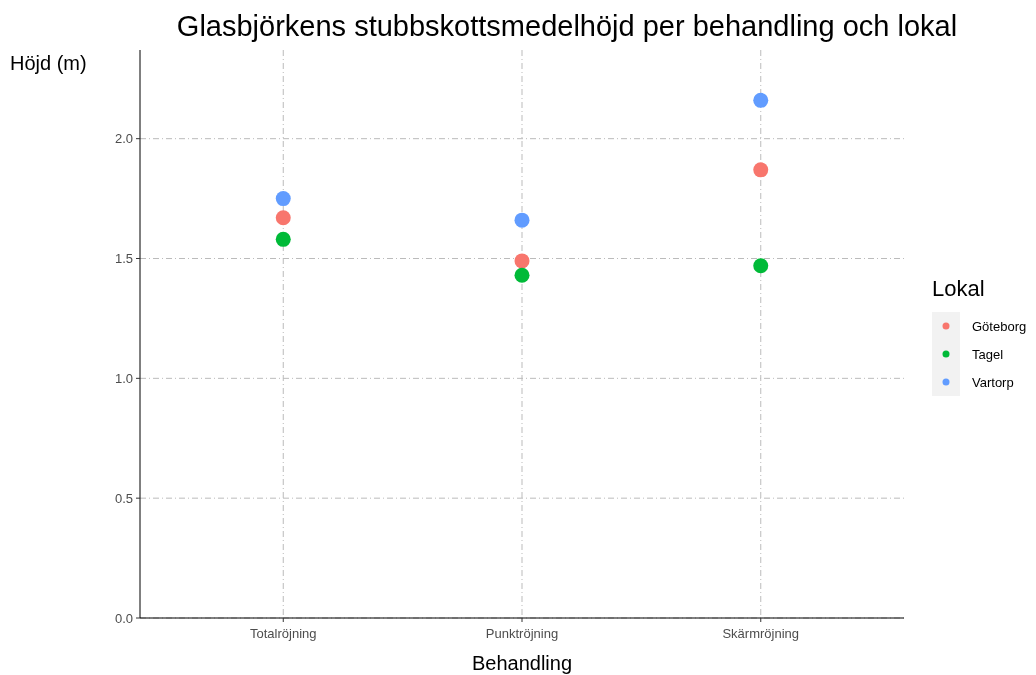 The image size is (1036, 675). Describe the element at coordinates (522, 633) in the screenshot. I see `x-tick-label: Punktröjning` at that location.